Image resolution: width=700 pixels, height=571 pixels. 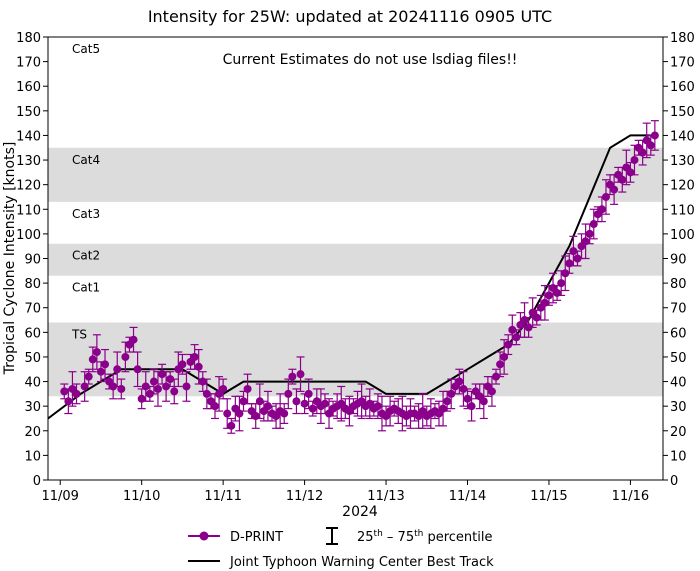 I want to click on y-tick-label-left: 30, so click(x=32, y=407).